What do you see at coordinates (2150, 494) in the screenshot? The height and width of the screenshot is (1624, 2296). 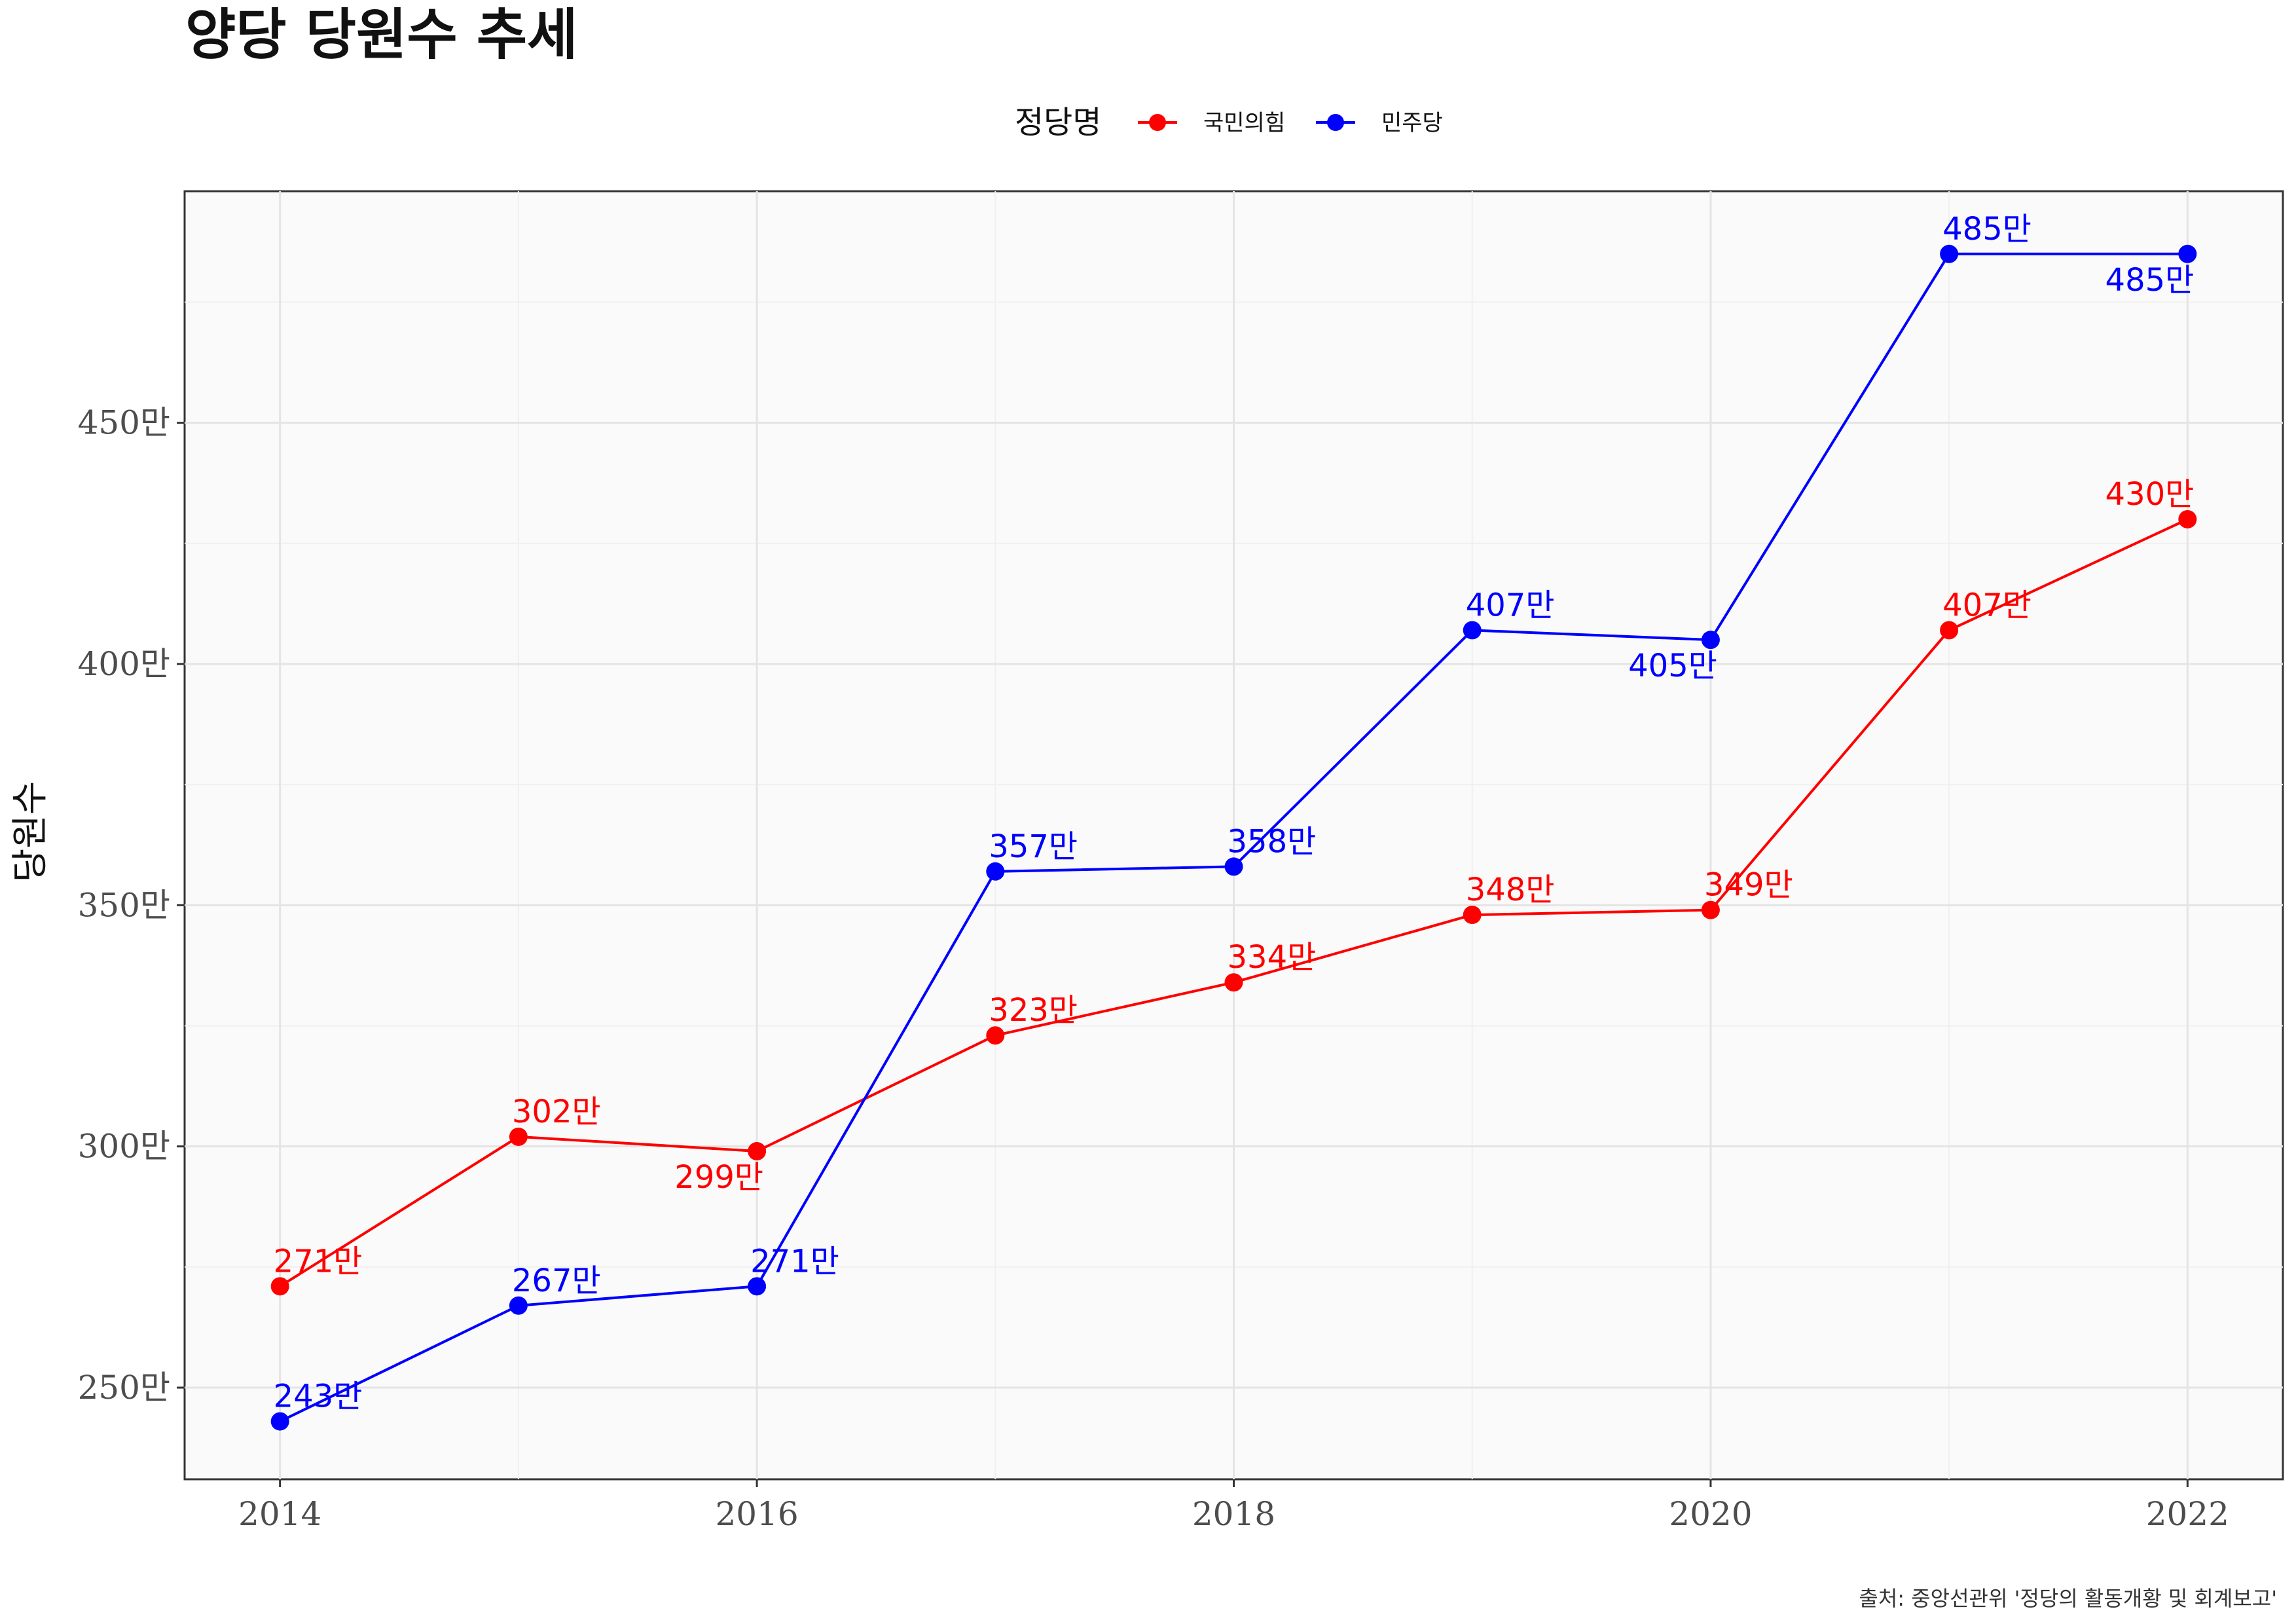 I see `data-label: 430만` at bounding box center [2150, 494].